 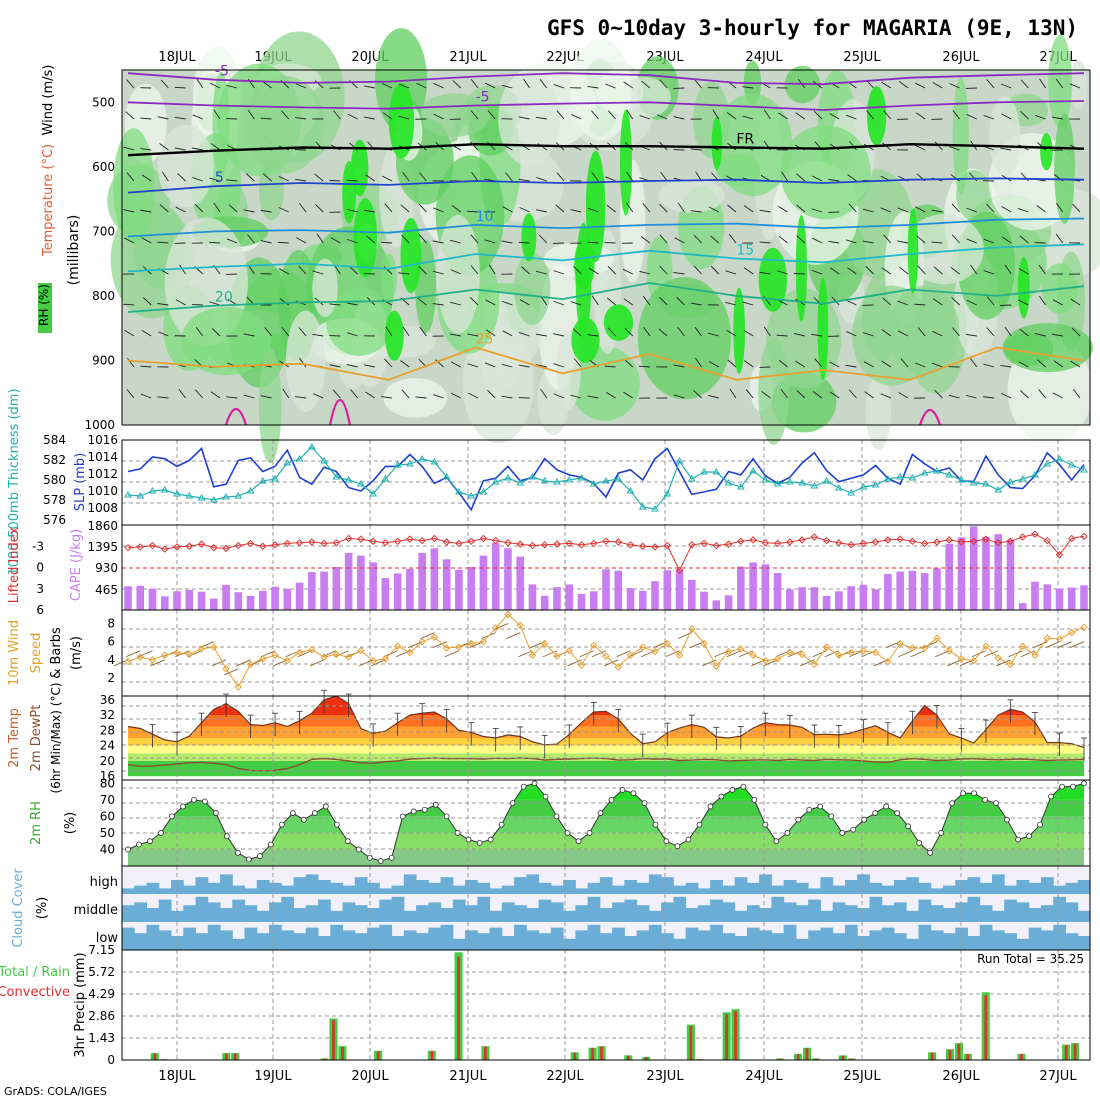 I want to click on pressure-tick-label: 700, so click(x=103, y=231).